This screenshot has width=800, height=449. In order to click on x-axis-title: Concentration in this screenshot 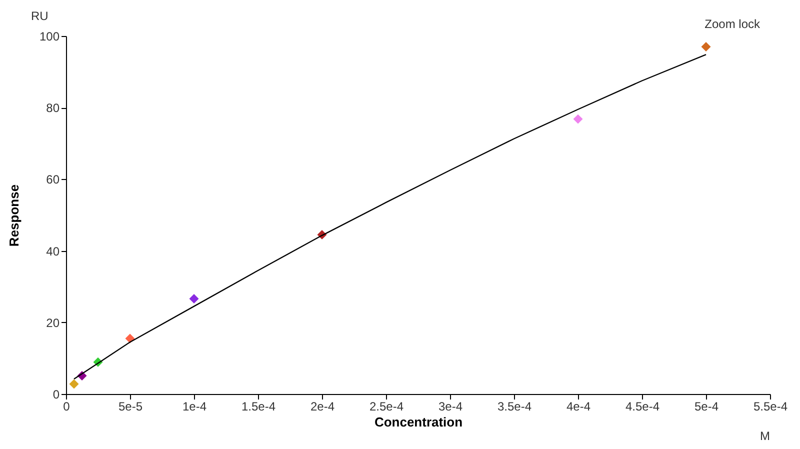, I will do `click(418, 422)`.